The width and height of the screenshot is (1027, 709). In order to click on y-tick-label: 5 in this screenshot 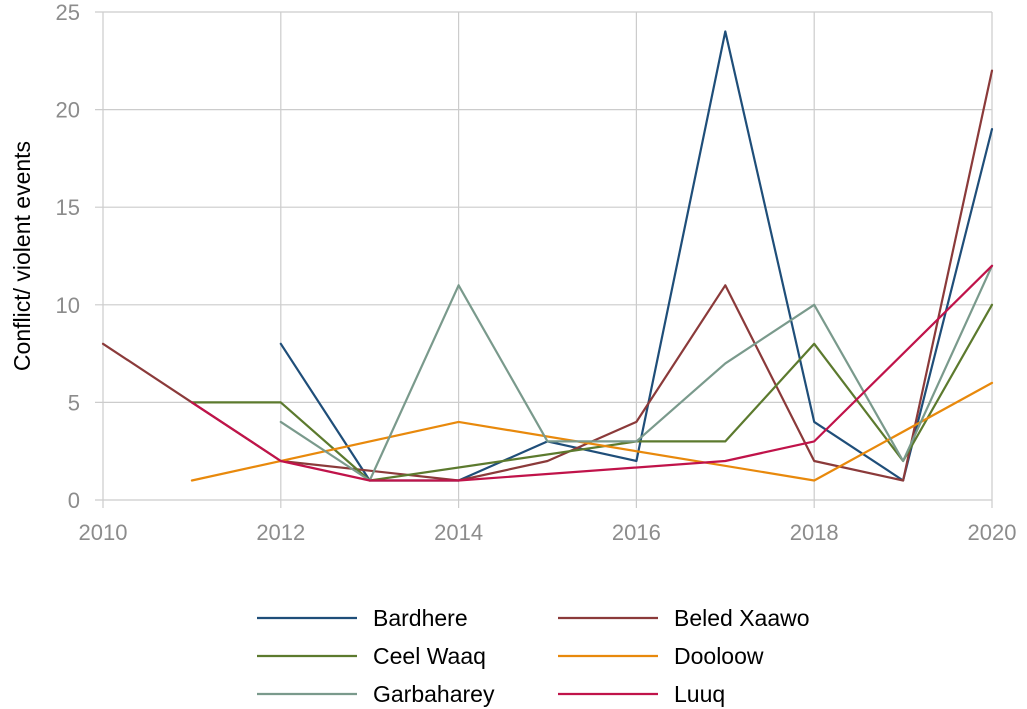, I will do `click(74, 402)`.